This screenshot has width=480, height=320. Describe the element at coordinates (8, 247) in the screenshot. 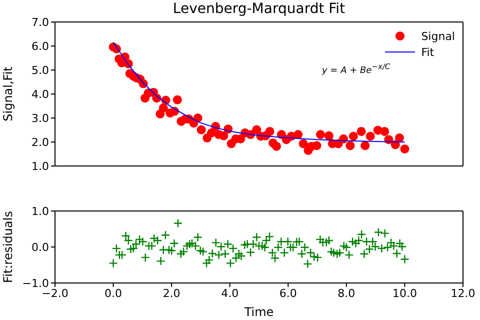

I see `y-axis-title: Fit:residuals` at that location.